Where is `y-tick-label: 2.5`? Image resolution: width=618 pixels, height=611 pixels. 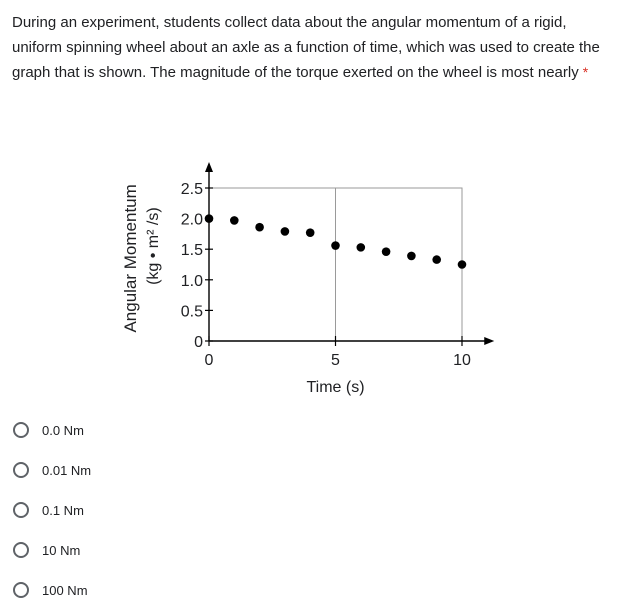
y-tick-label: 2.5 is located at coordinates (192, 189).